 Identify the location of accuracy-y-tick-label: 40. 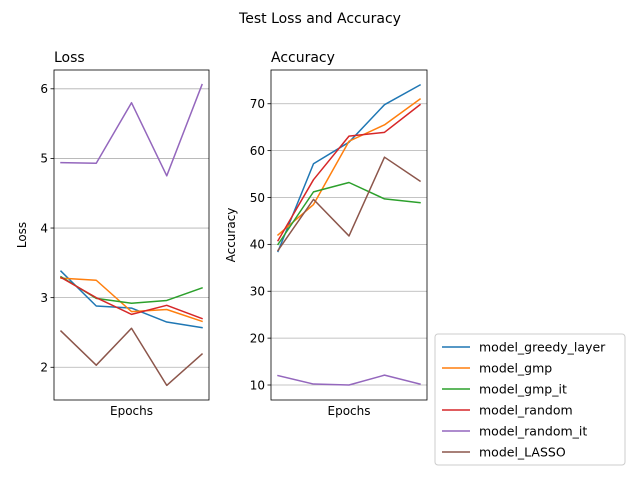
(257, 245).